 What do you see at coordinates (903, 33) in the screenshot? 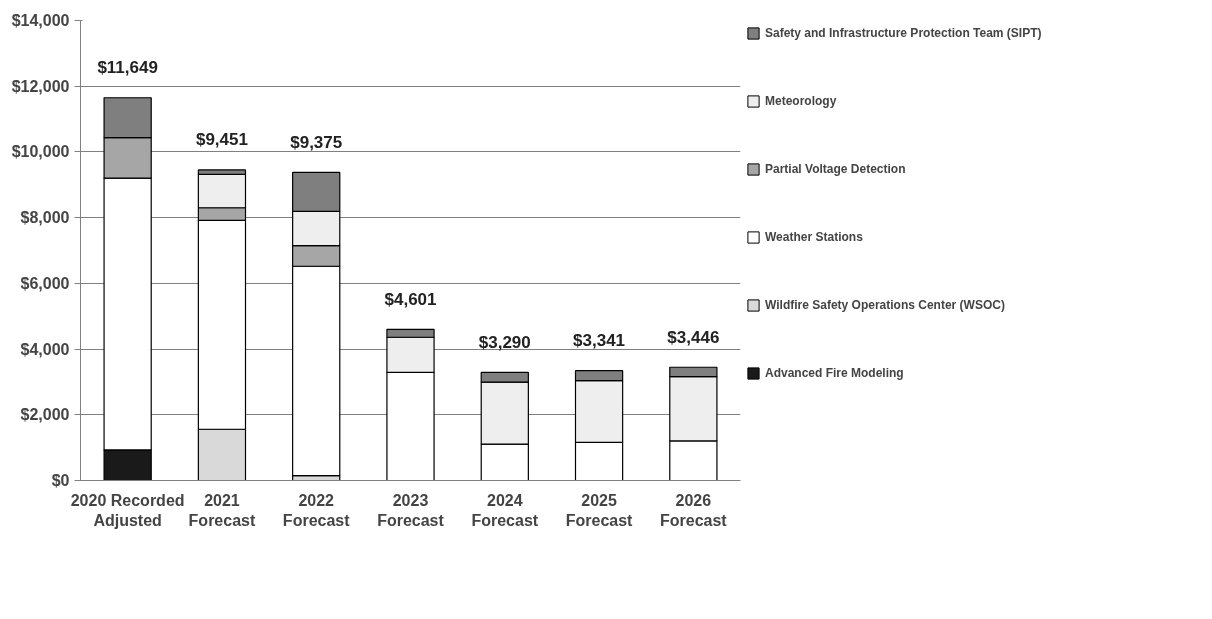
I see `legend-label: Safety and Infrastructure Protection Team (SIPT)` at bounding box center [903, 33].